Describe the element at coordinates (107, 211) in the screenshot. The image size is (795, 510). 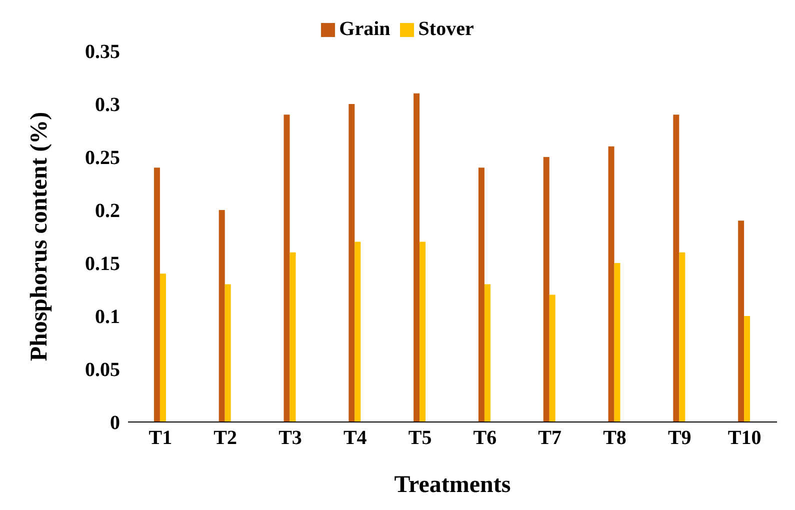
I see `y-tick-label: 0.2` at that location.